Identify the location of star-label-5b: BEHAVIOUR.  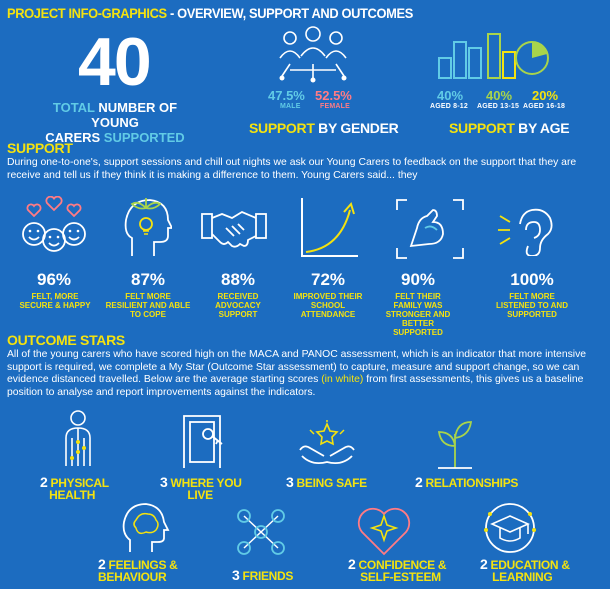
(132, 577).